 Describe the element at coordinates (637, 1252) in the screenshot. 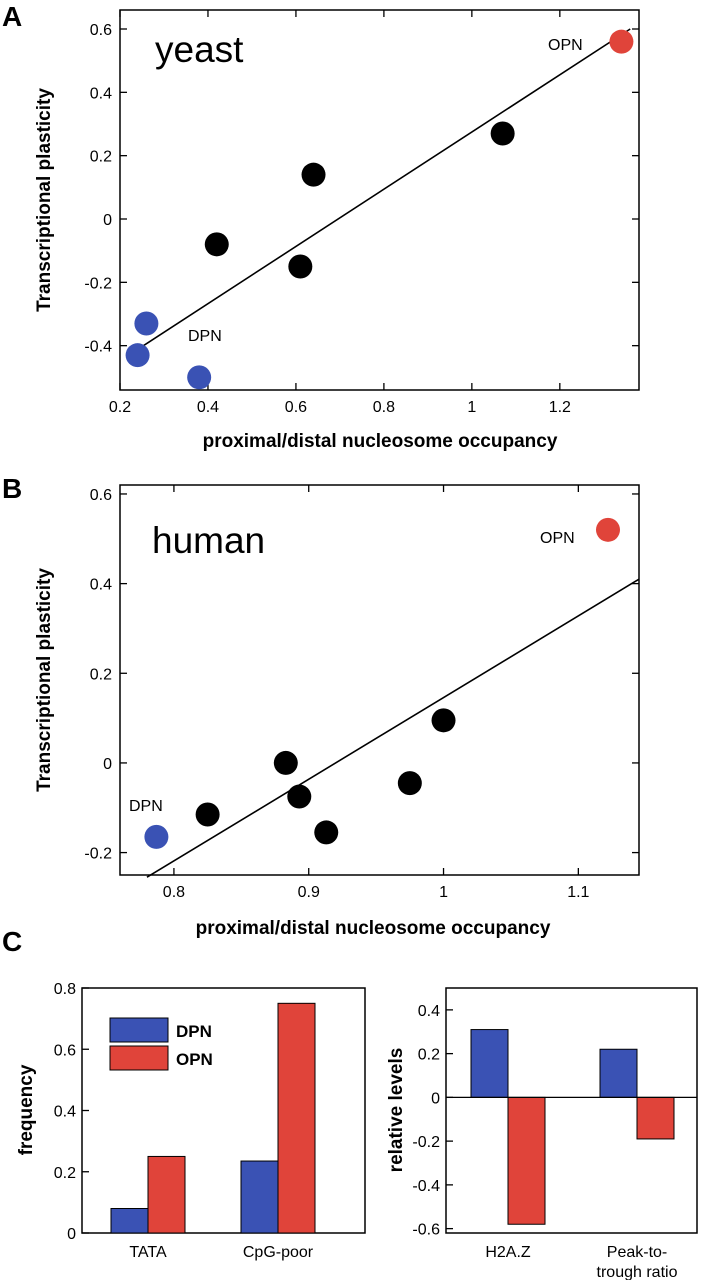

I see `category-label: Peak-to-` at that location.